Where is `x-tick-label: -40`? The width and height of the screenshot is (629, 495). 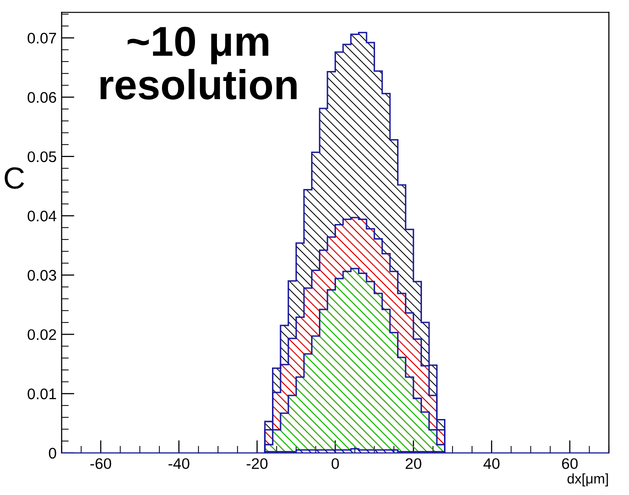 x-tick-label: -40 is located at coordinates (179, 464).